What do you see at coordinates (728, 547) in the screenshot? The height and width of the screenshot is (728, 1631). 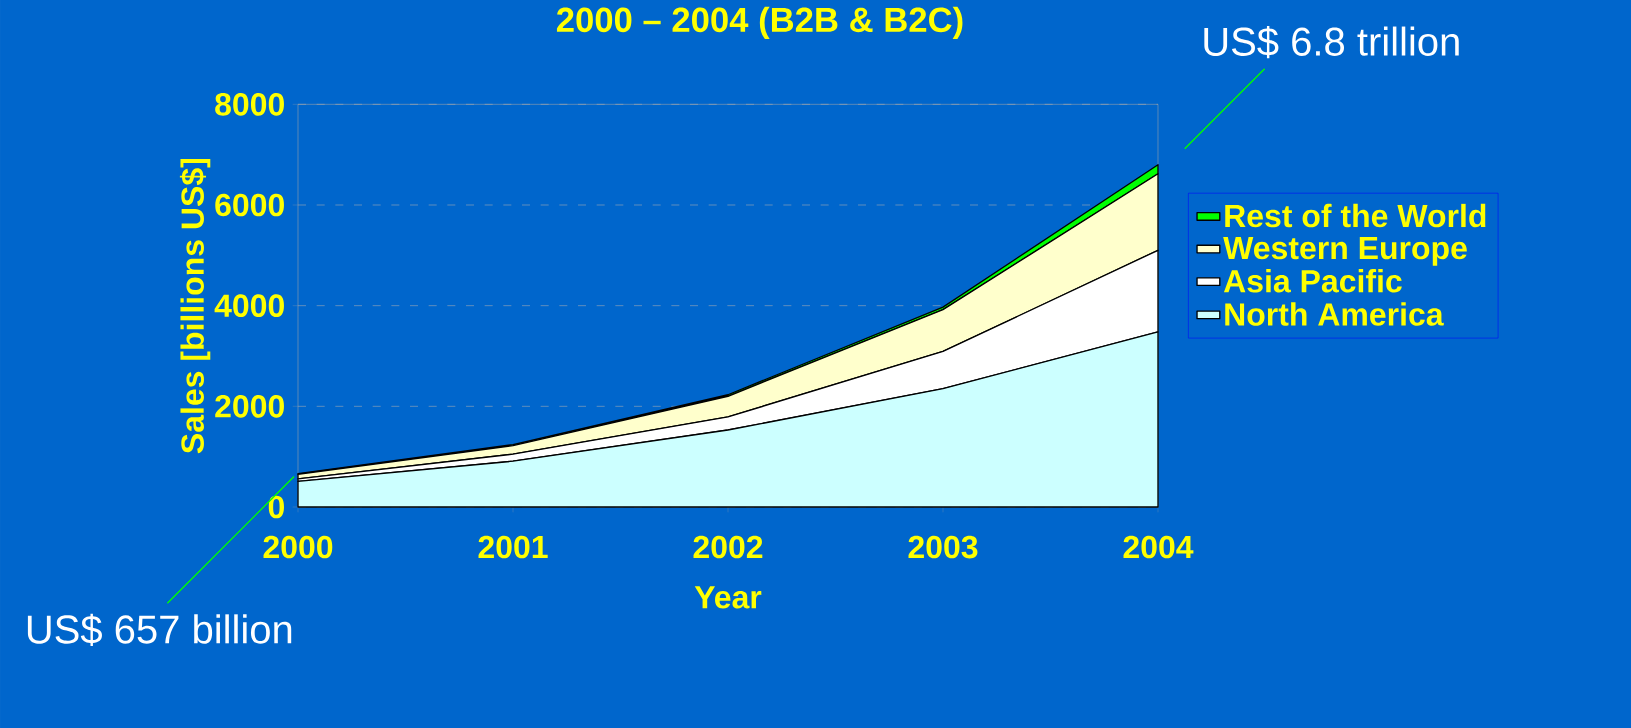 I see `x-tick-label: 2002` at bounding box center [728, 547].